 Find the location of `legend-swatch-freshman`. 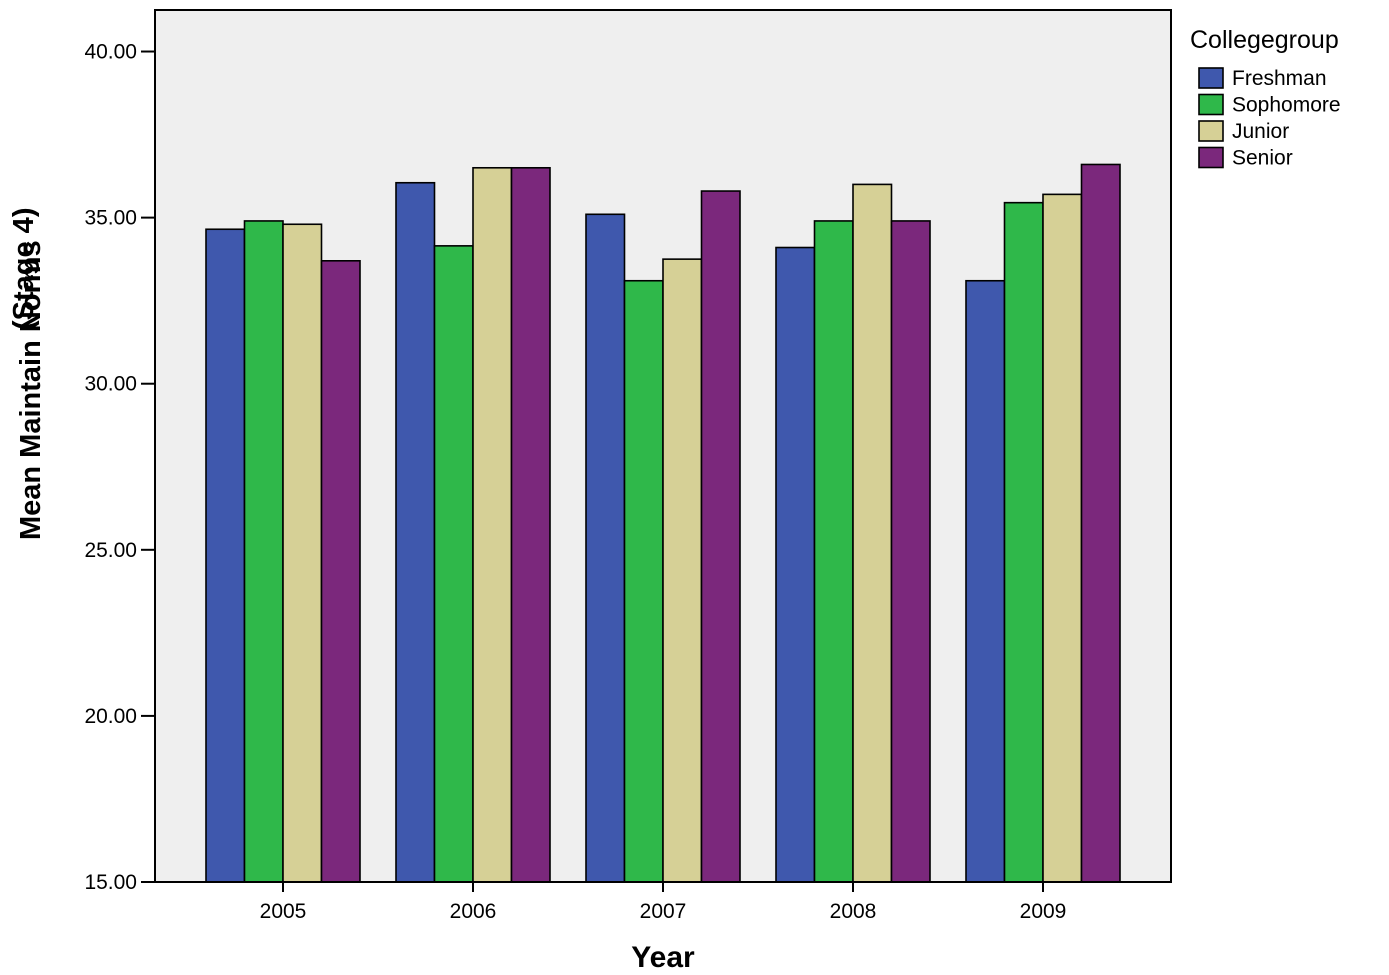

legend-swatch-freshman is located at coordinates (1211, 78).